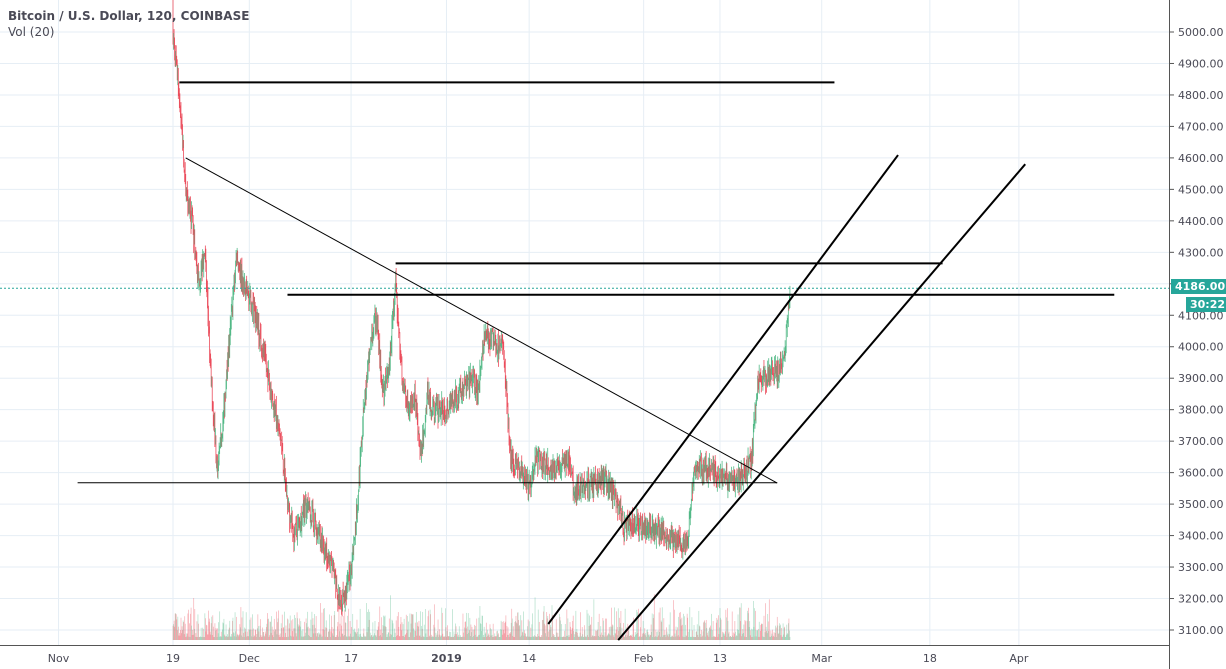 The height and width of the screenshot is (669, 1226). I want to click on y-tick-label: 3900.00, so click(1201, 378).